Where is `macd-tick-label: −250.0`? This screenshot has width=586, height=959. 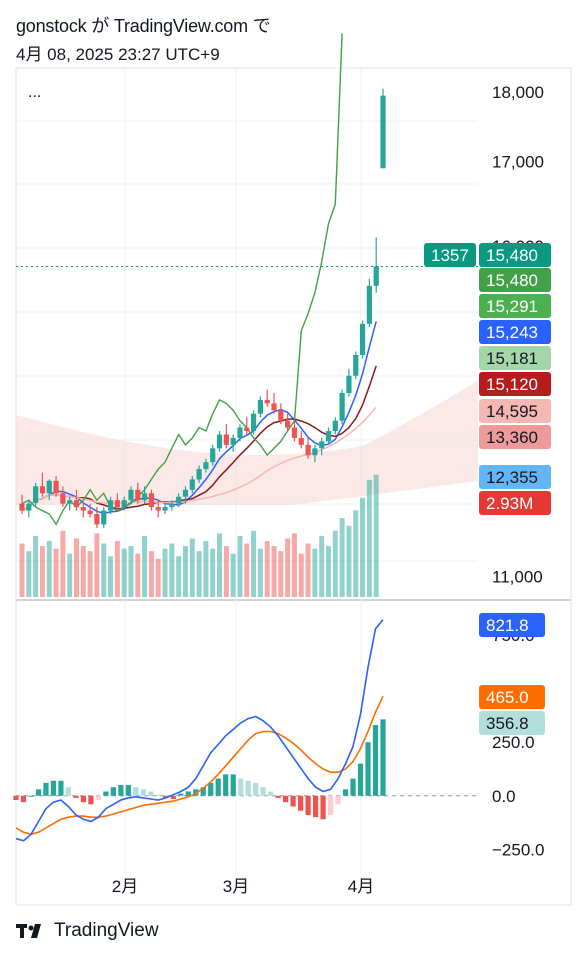
macd-tick-label: −250.0 is located at coordinates (518, 849).